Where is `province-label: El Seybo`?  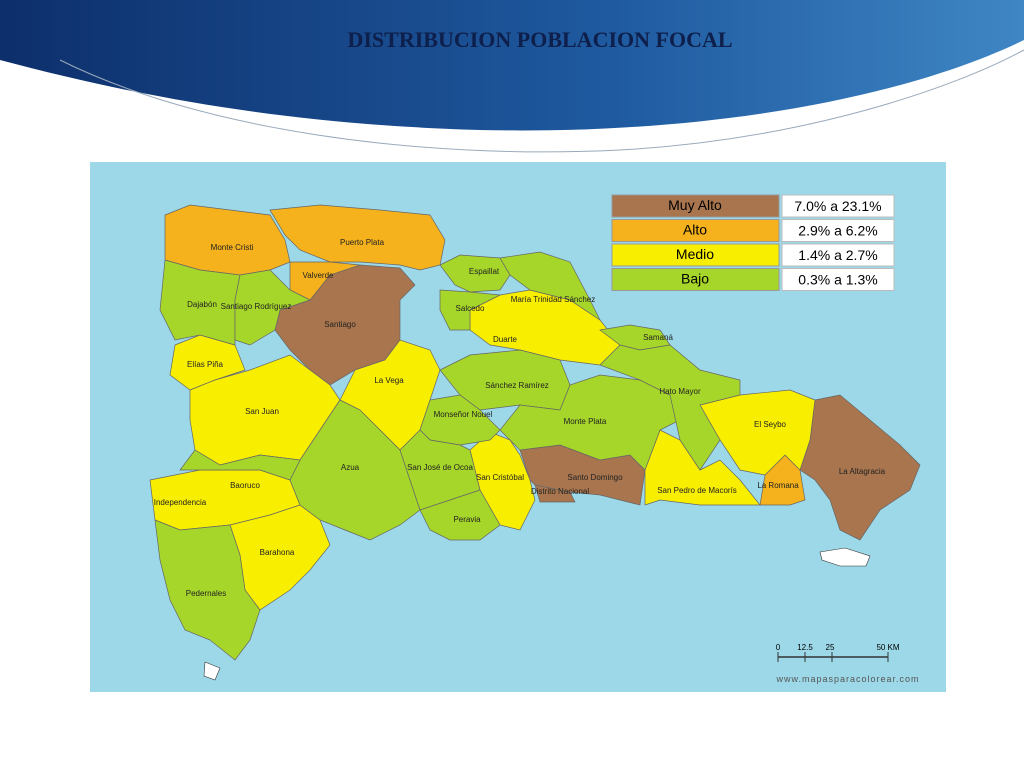
province-label: El Seybo is located at coordinates (770, 424).